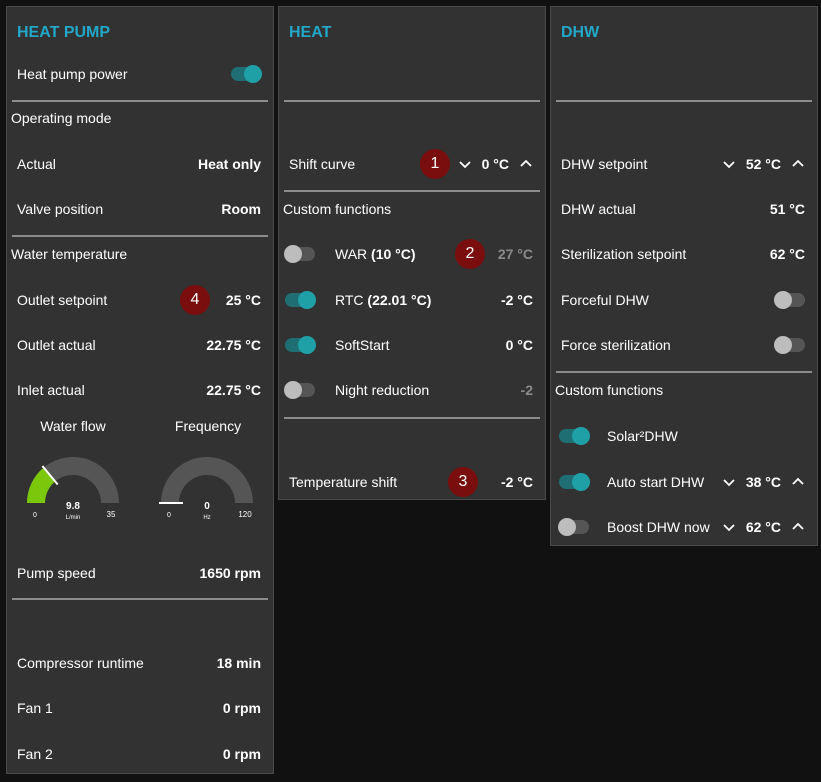 This screenshot has width=821, height=782. Describe the element at coordinates (642, 435) in the screenshot. I see `solar-dhw-label: Solar²DHW` at that location.